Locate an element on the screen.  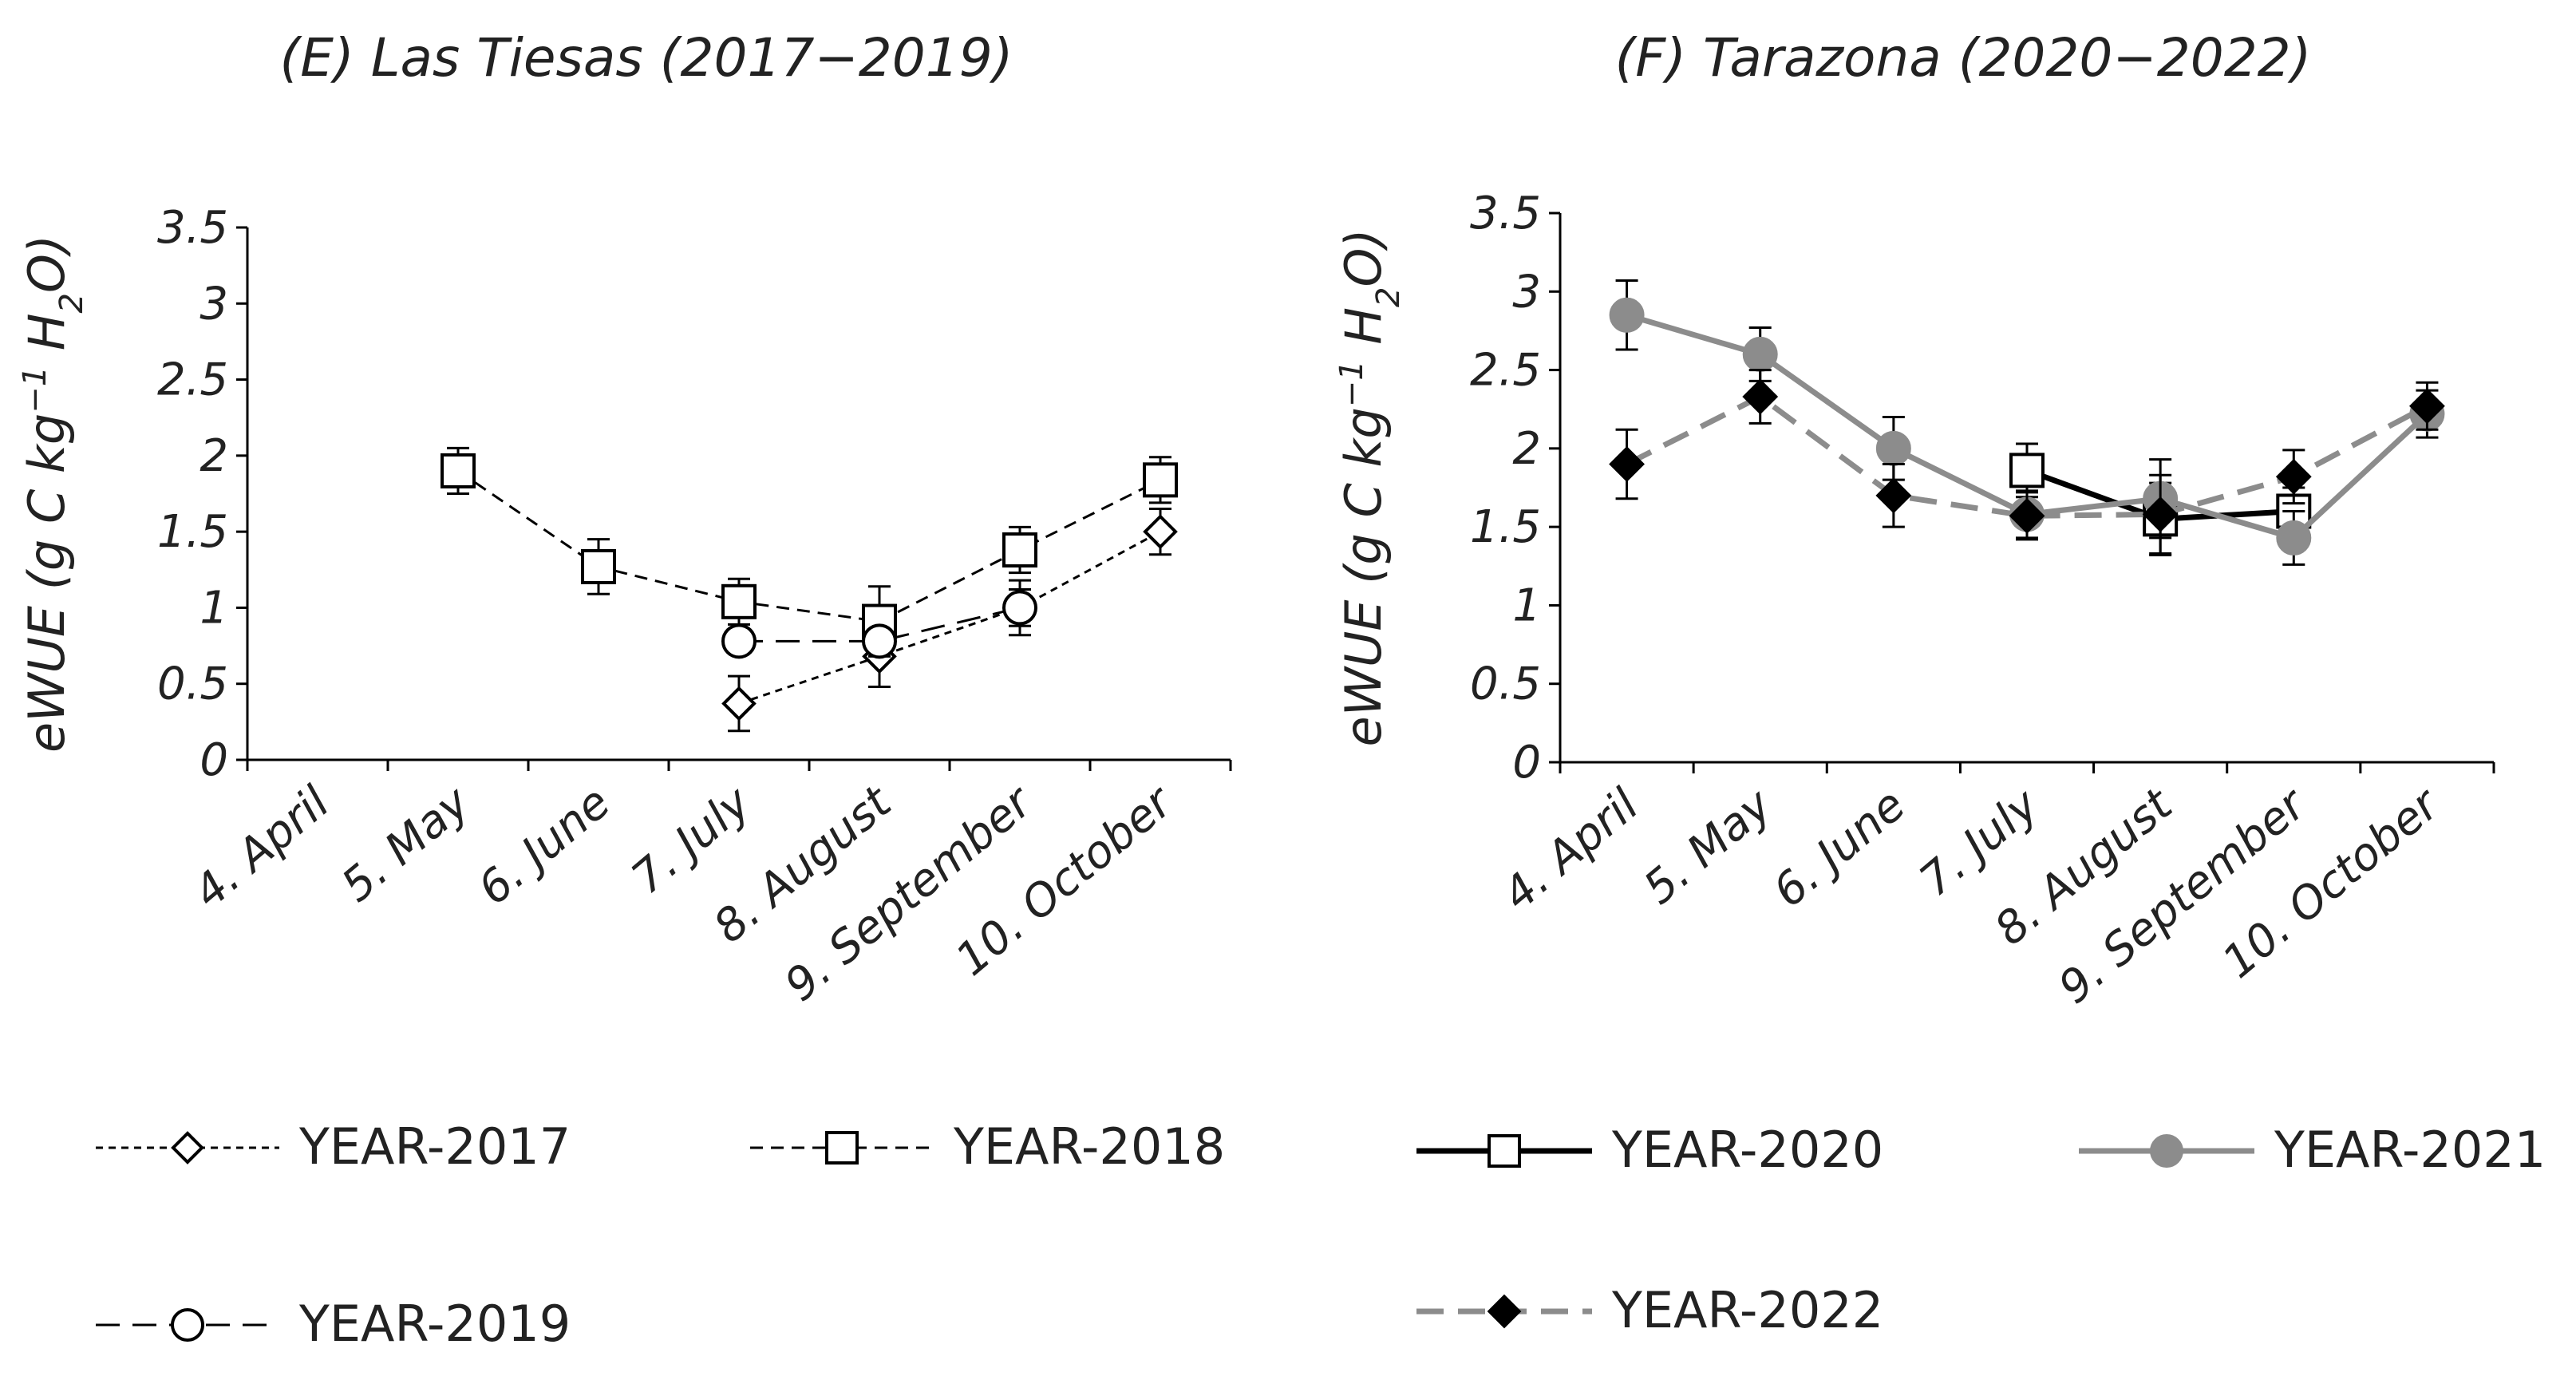
legend-tarazona: YEAR-2020 YEAR-2021 YEAR-2022 is located at coordinates (1981, 1230).